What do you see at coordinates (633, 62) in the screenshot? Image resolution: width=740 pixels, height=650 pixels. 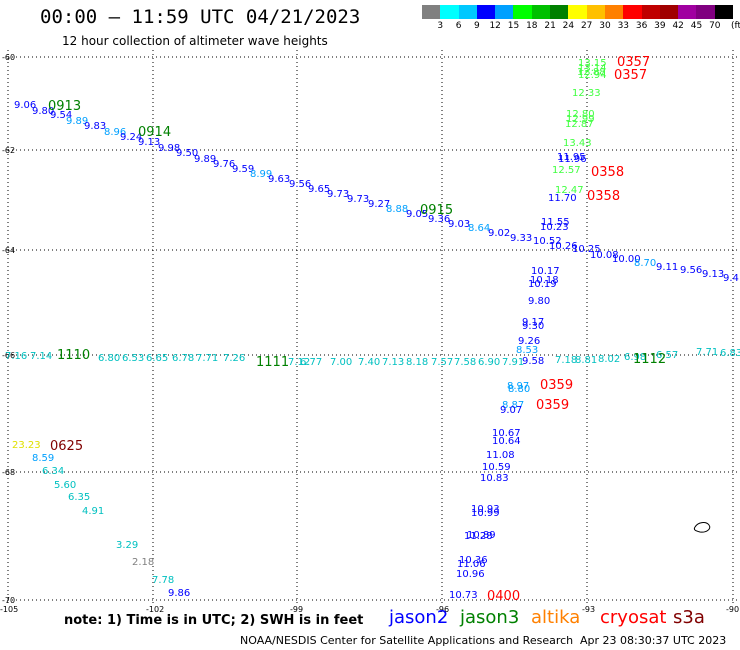 I see `pass-time-label: 0357` at bounding box center [633, 62].